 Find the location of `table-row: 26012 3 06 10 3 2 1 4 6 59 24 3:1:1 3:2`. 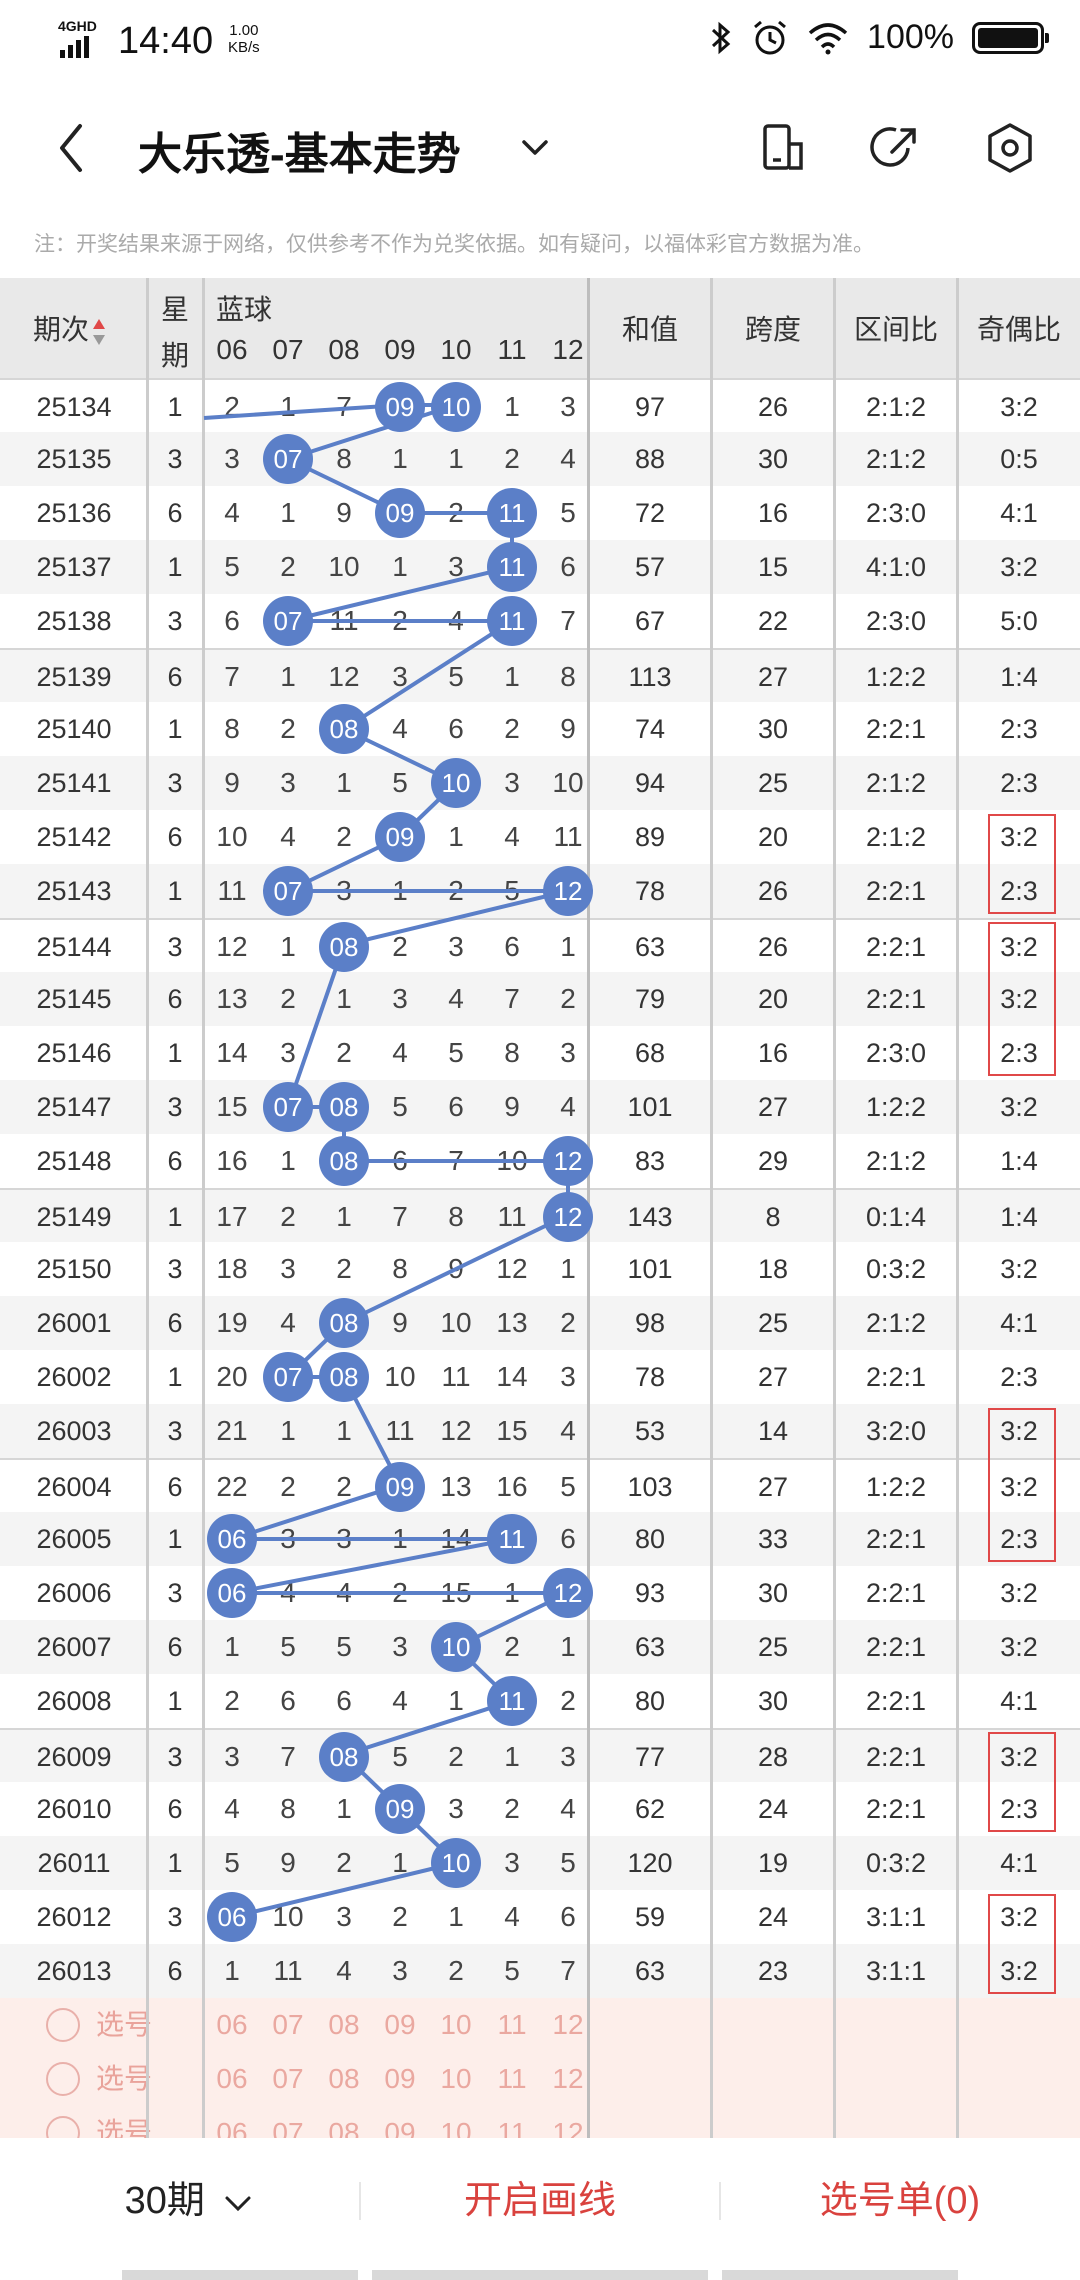

table-row: 26012 3 06 10 3 2 1 4 6 59 24 3:1:1 3:2 is located at coordinates (540, 1917).